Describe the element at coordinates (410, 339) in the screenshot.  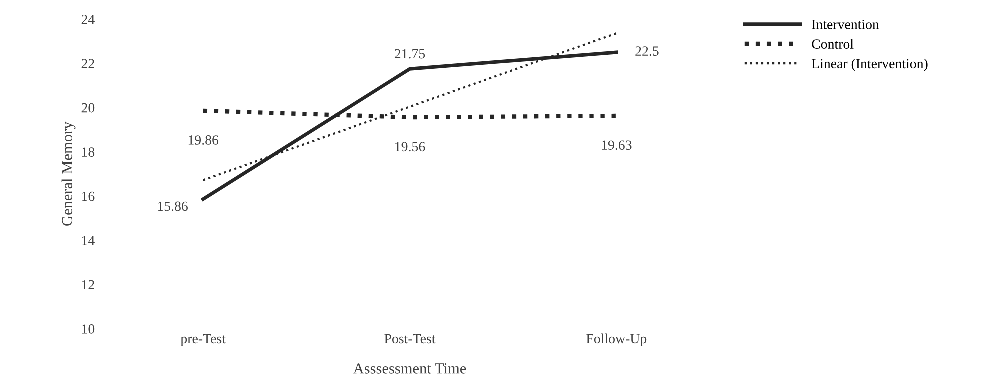
I see `x-tick-label: Post-Test` at that location.